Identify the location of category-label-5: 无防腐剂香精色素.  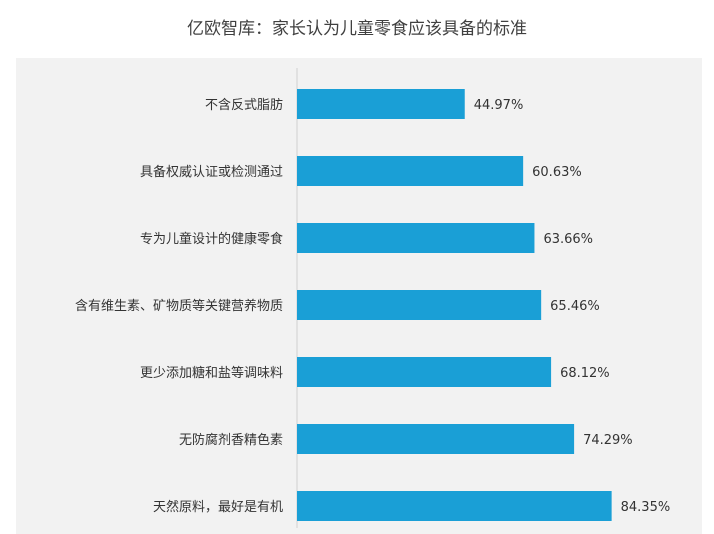
(231, 440).